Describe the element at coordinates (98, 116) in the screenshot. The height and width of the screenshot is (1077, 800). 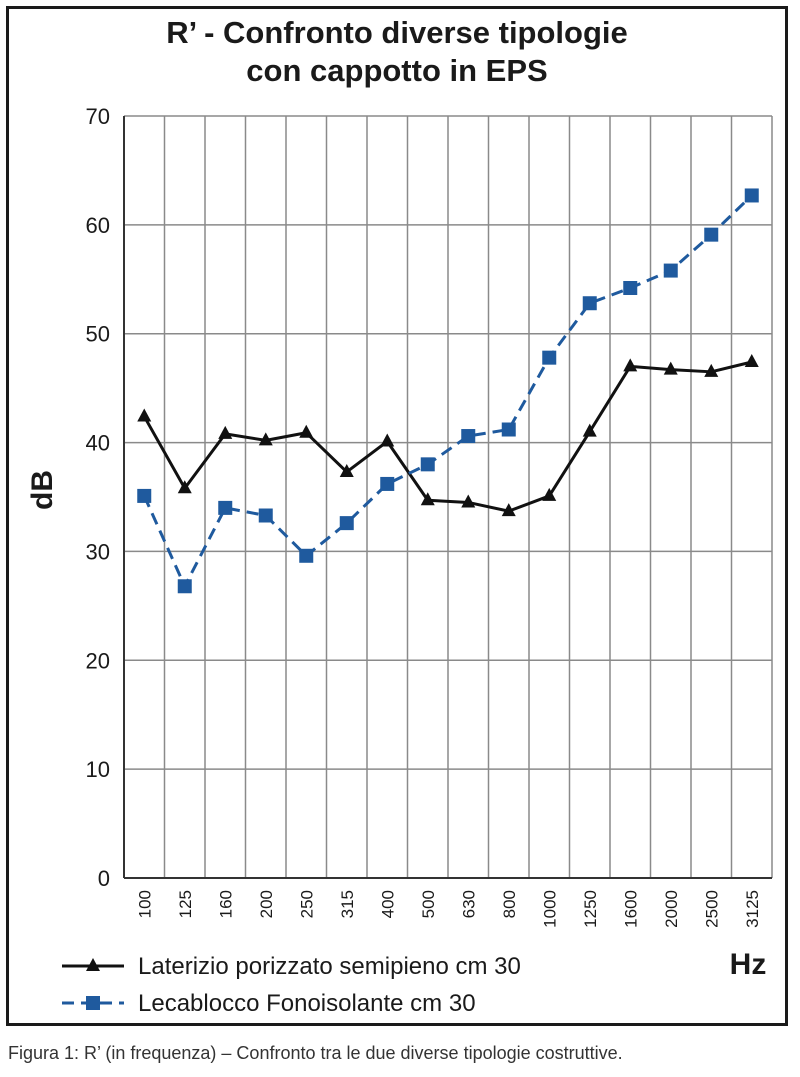
I see `y-tick-label: 70` at that location.